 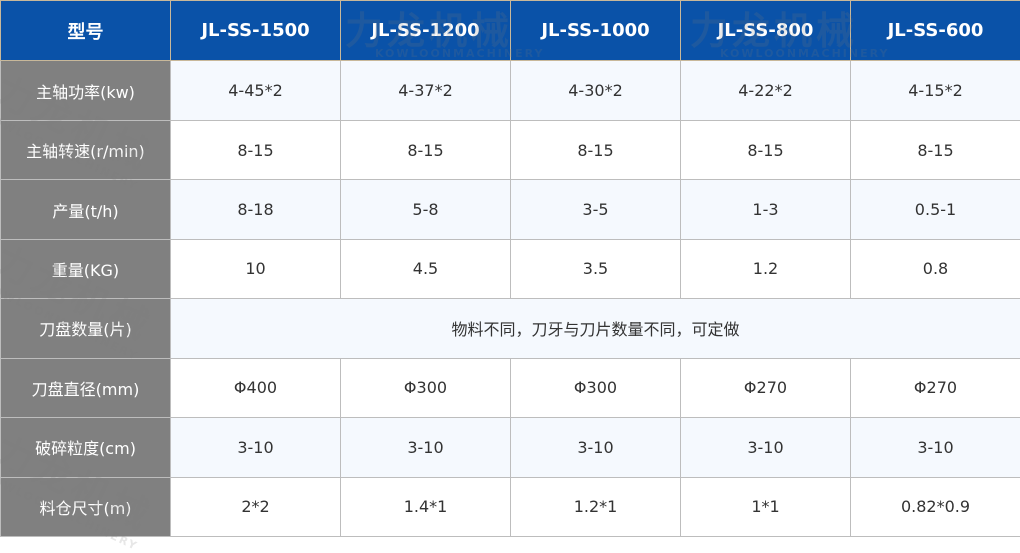 What do you see at coordinates (935, 507) in the screenshot?
I see `table-cell: 0.82*0.9` at bounding box center [935, 507].